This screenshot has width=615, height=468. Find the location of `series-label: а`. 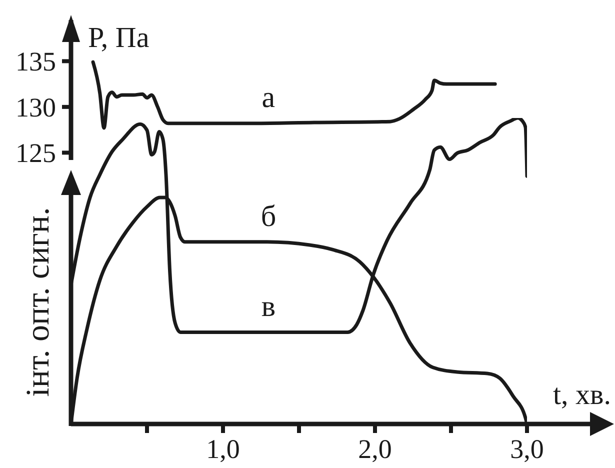

series-label: а is located at coordinates (269, 97).